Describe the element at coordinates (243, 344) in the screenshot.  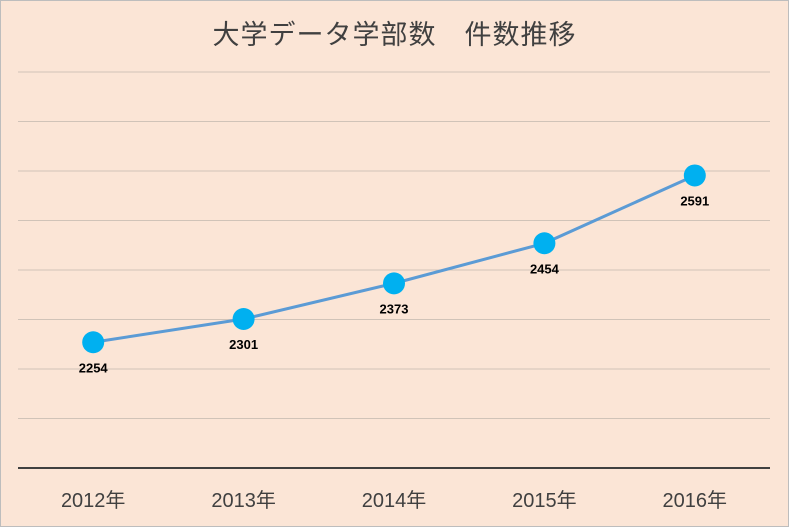
I see `data-label: 2301` at that location.